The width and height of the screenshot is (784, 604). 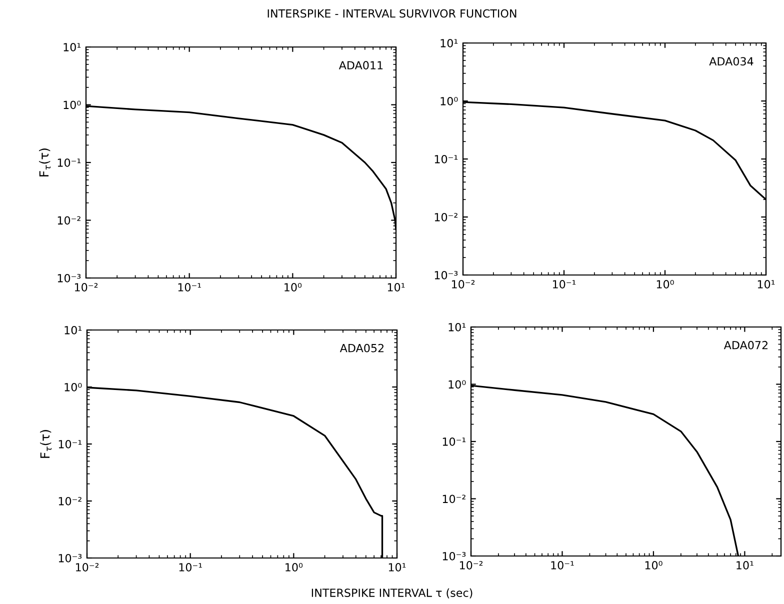 I want to click on annotation: ADA034, so click(x=731, y=61).